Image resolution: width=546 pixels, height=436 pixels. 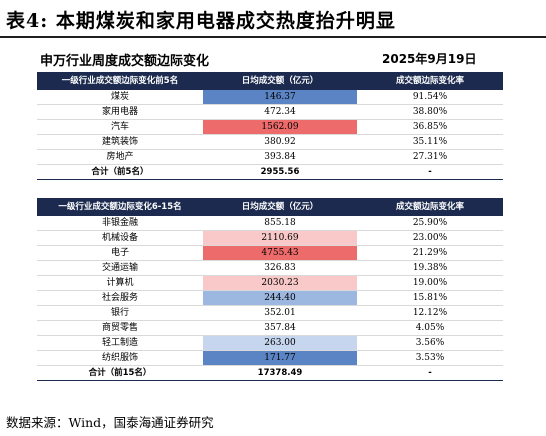 What do you see at coordinates (280, 238) in the screenshot?
I see `amount-cell: 2110.69` at bounding box center [280, 238].